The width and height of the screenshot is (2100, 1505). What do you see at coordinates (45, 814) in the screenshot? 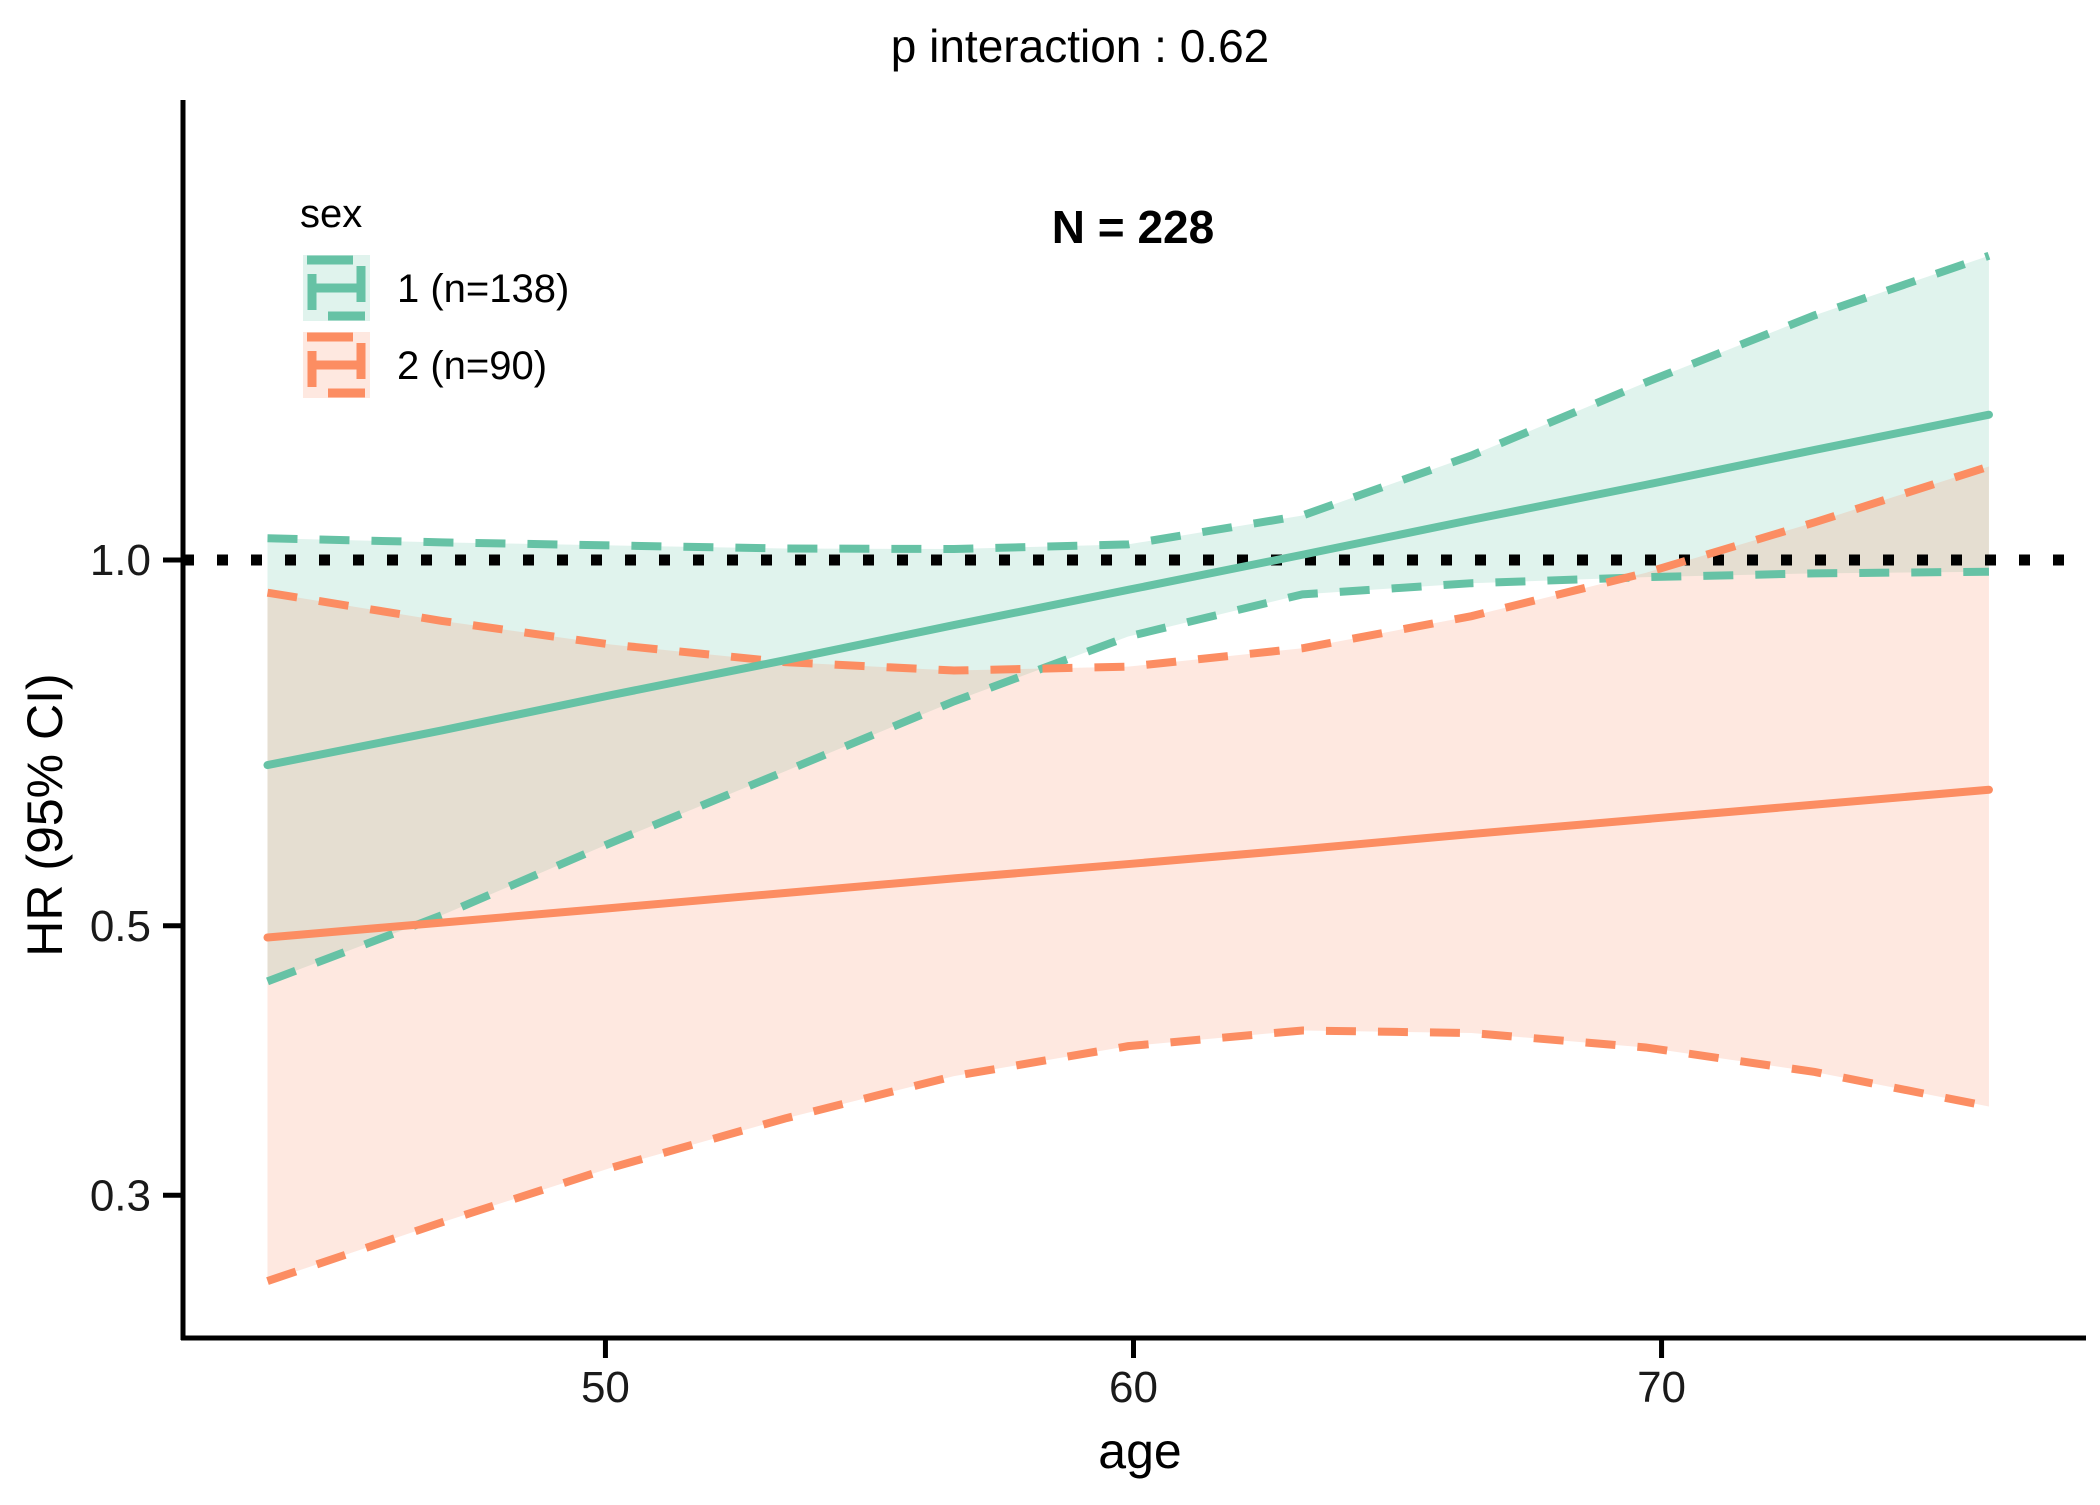
I see `y-axis-title: HR (95% CI)` at bounding box center [45, 814].